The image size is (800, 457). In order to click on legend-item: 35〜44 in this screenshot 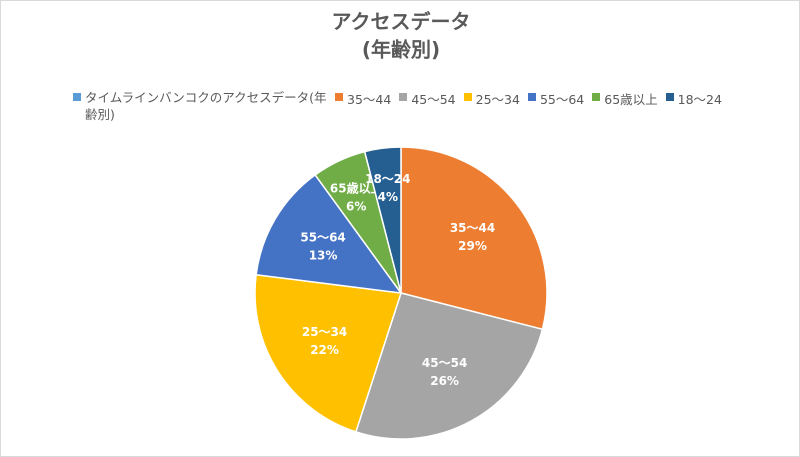, I will do `click(363, 98)`.